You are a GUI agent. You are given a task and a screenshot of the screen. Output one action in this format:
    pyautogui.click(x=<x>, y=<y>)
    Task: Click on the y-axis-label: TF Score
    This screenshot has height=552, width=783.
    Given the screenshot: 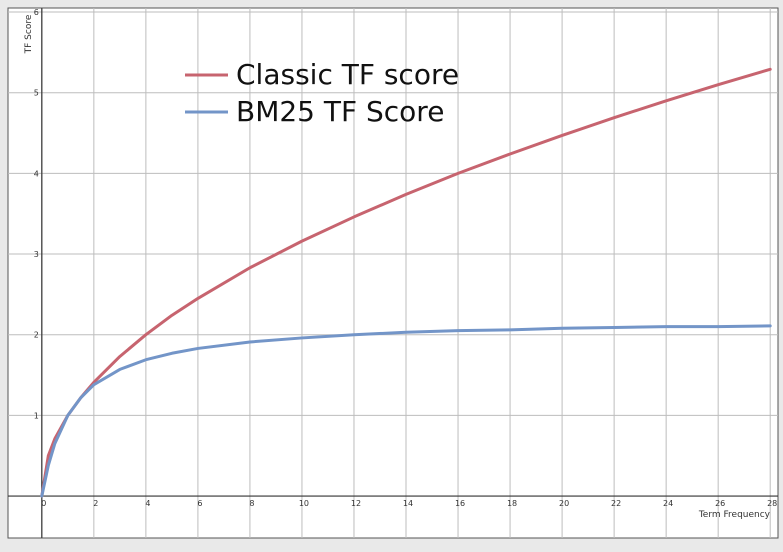 What is the action you would take?
    pyautogui.click(x=29, y=34)
    